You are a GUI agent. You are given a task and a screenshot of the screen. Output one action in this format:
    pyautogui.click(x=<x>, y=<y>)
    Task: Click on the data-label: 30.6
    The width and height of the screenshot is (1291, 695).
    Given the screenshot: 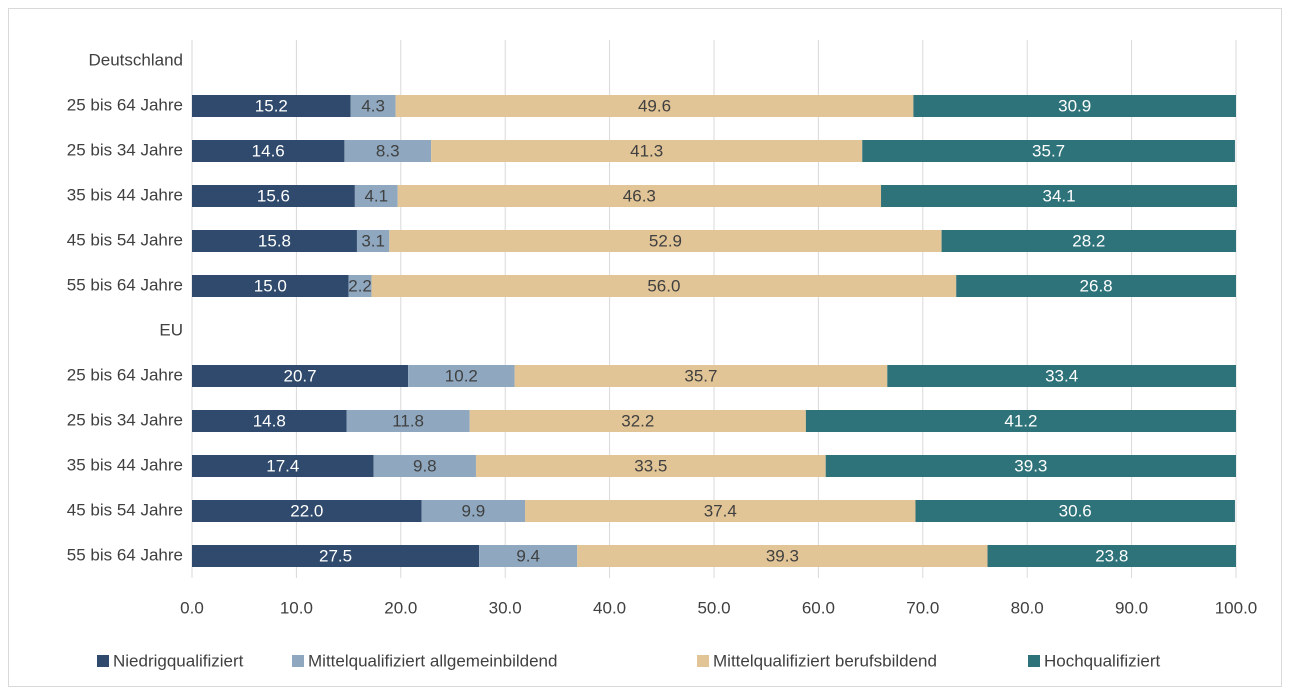 What is the action you would take?
    pyautogui.click(x=1075, y=510)
    